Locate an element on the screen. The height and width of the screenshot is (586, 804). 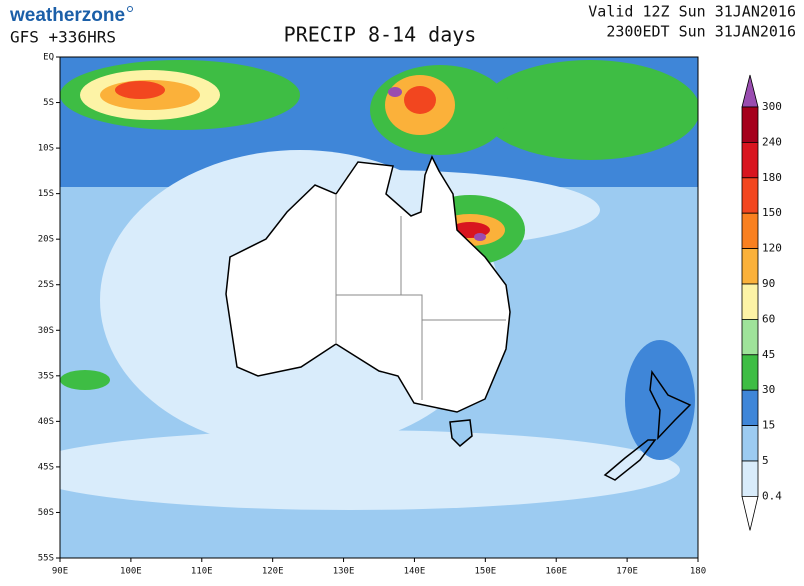
legend-level: 120 is located at coordinates (772, 248).